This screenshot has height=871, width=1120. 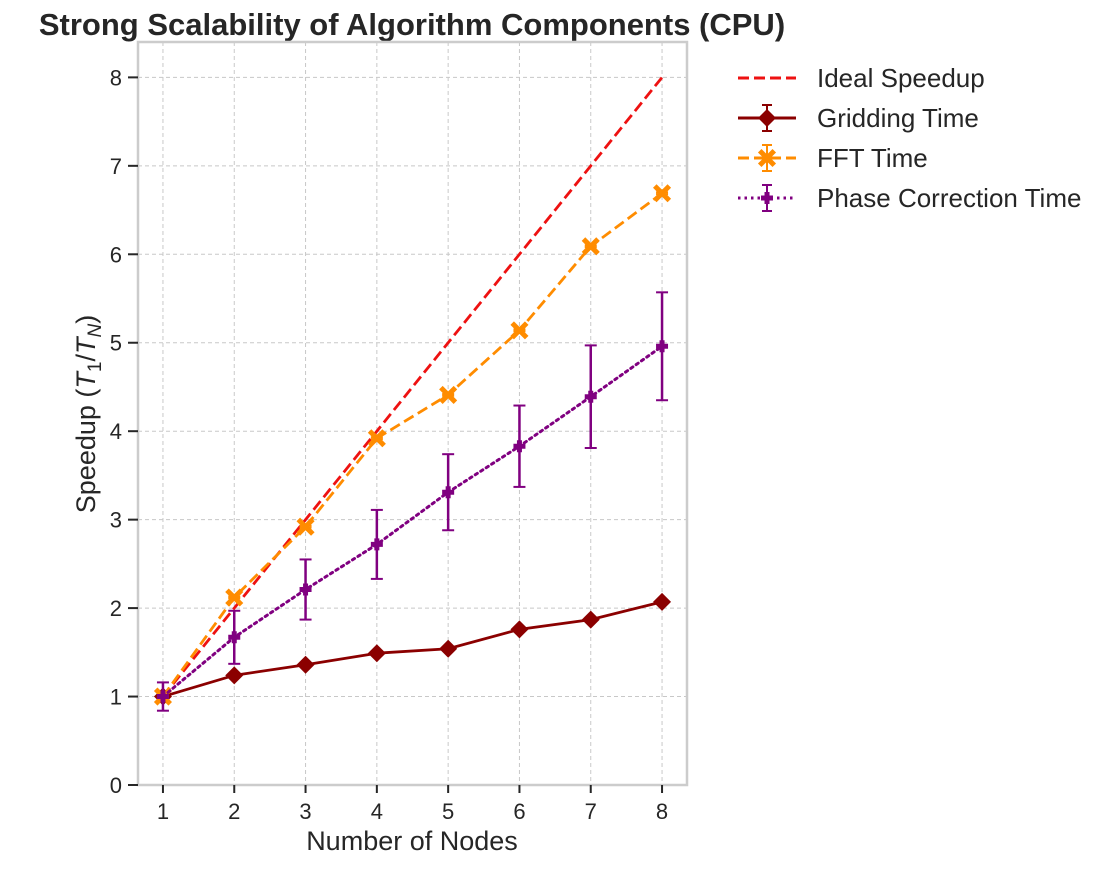 What do you see at coordinates (86, 344) in the screenshot?
I see `y-label-t2: T` at bounding box center [86, 344].